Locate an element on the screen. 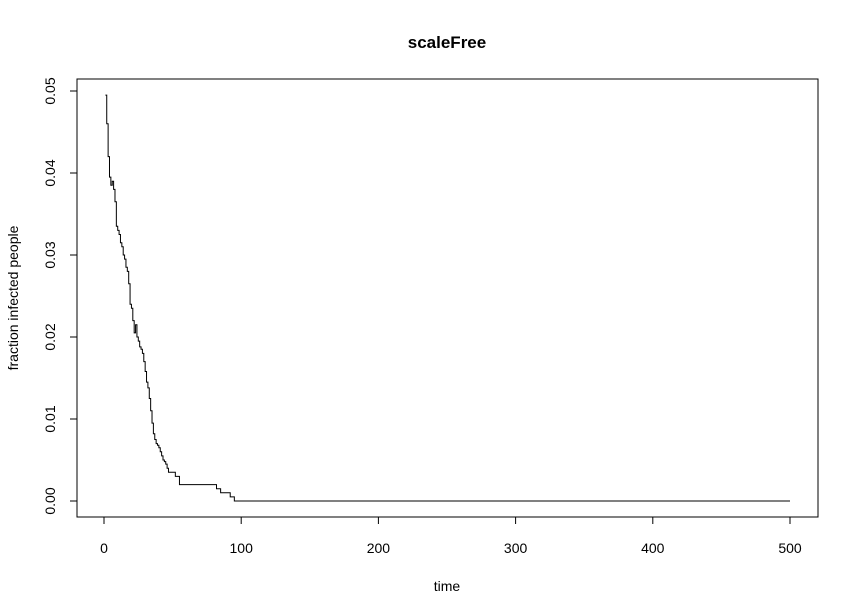 The height and width of the screenshot is (616, 858). x-tick-label: 500 is located at coordinates (790, 548).